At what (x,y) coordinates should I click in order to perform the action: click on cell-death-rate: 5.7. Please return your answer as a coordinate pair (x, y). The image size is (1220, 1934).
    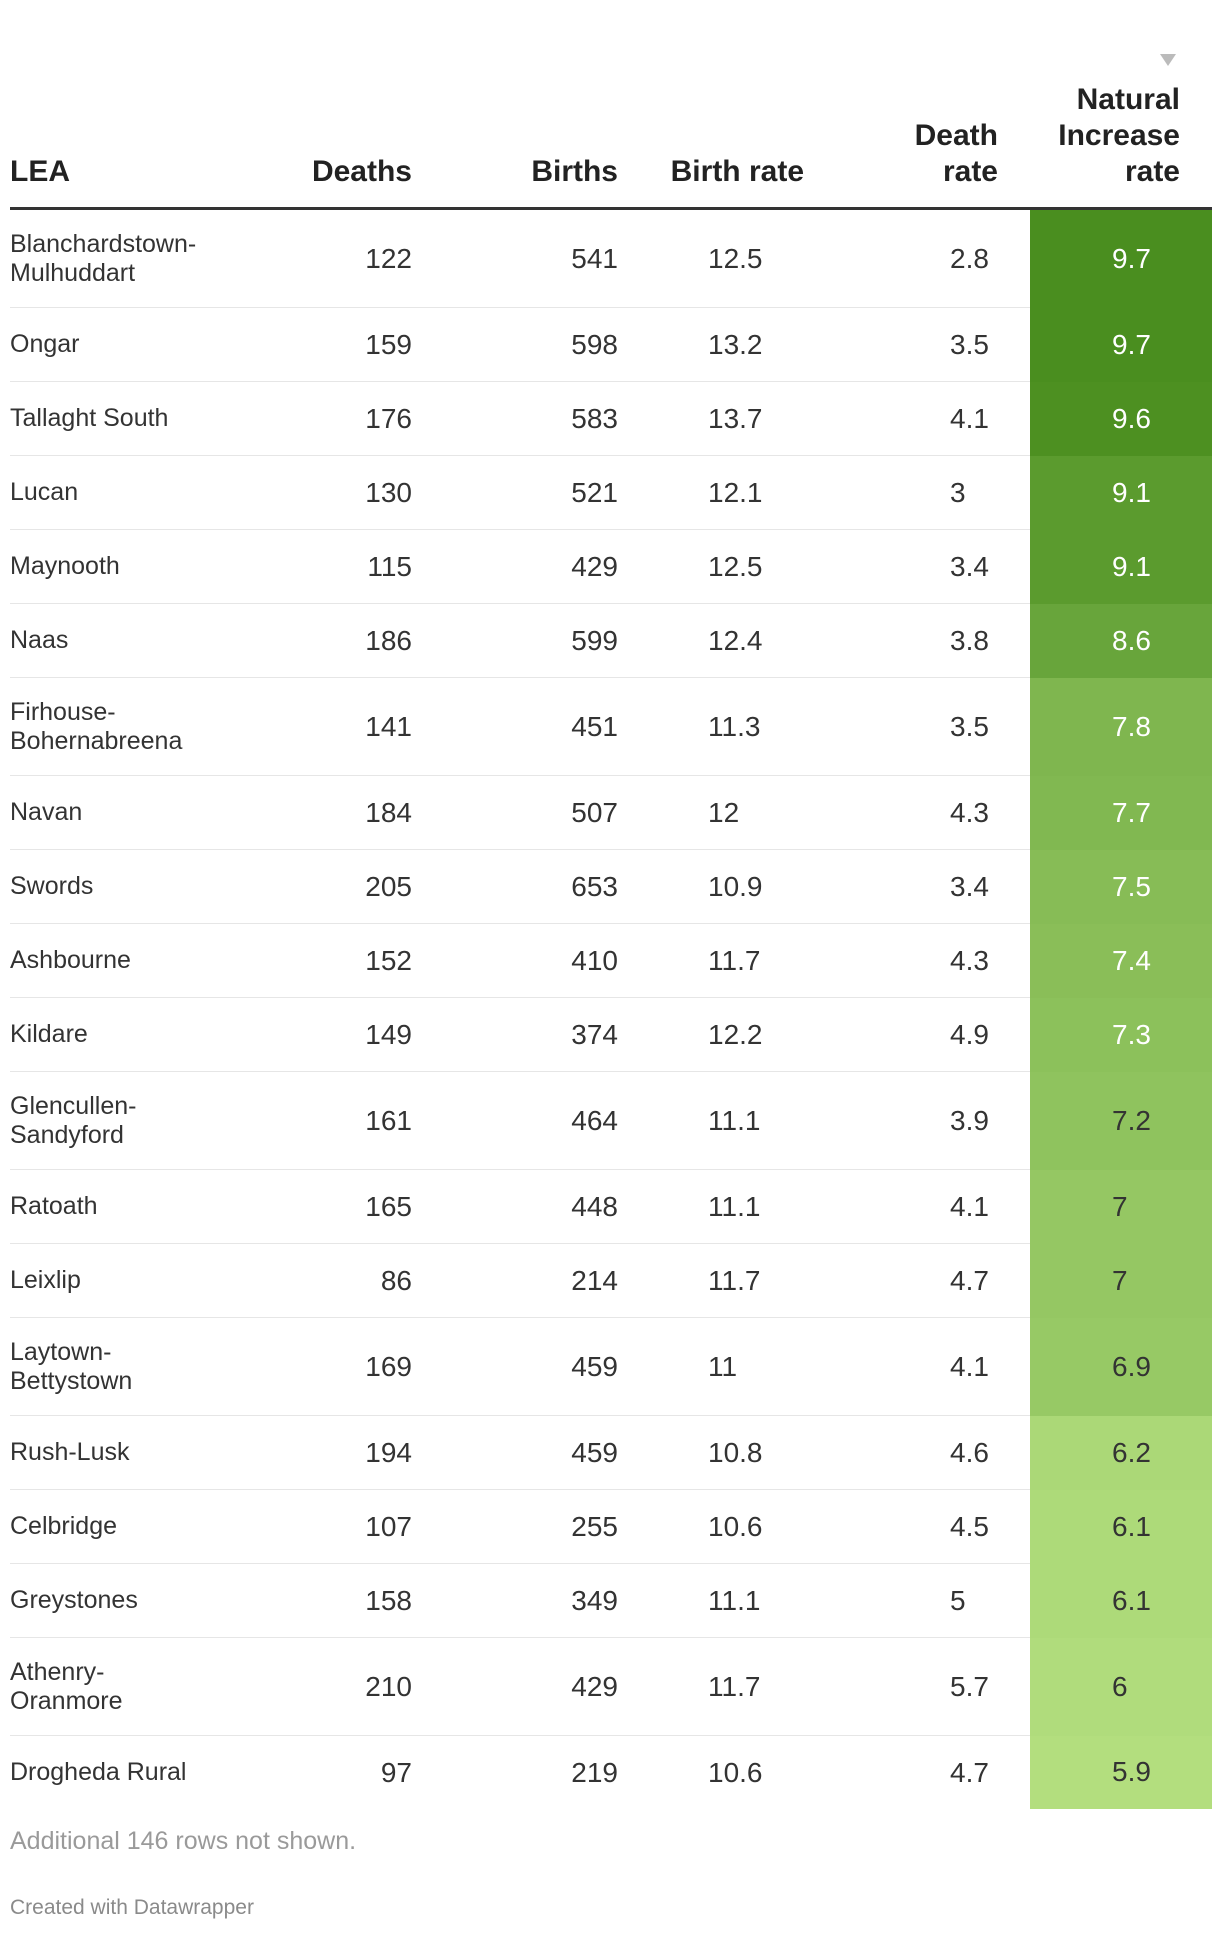
    Looking at the image, I should click on (921, 1686).